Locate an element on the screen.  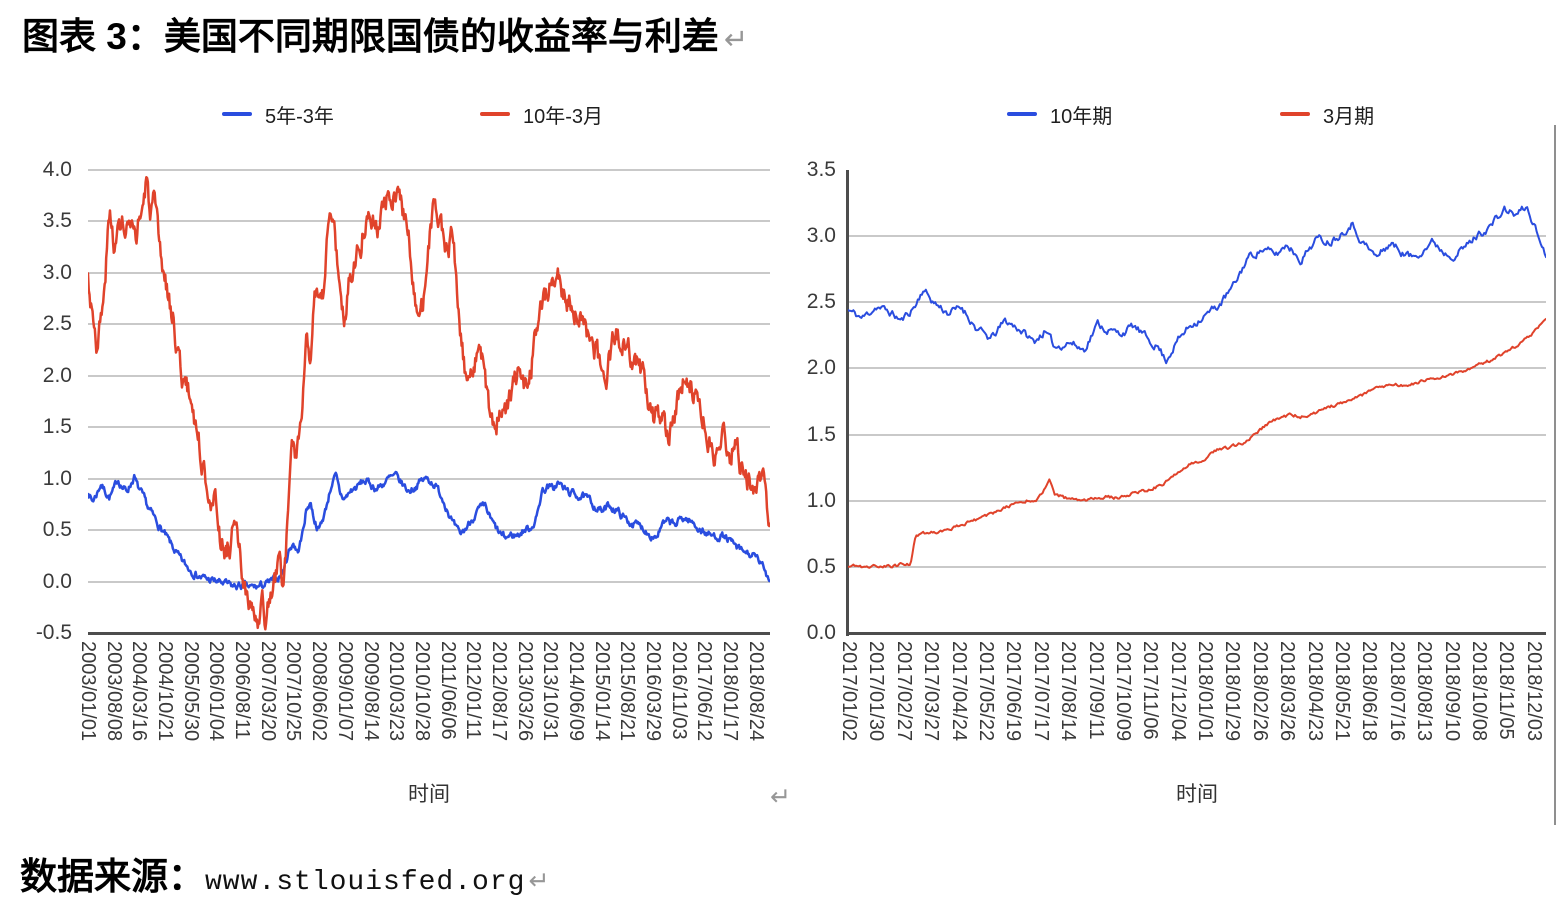
x-tick-label: 2013/10/31 is located at coordinates (550, 691).